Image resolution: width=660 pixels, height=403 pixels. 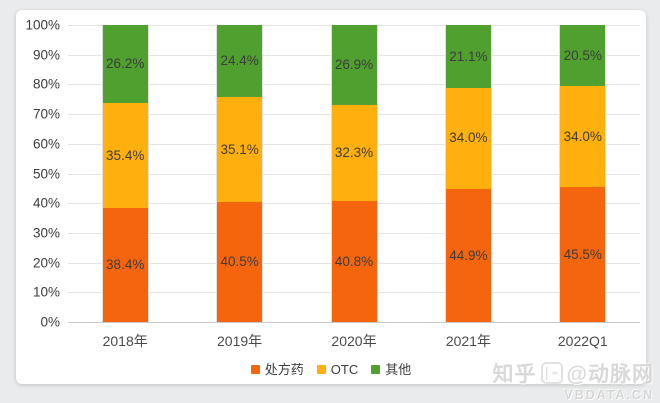 I want to click on bar-segment-处方药: 40.8%, so click(x=354, y=261).